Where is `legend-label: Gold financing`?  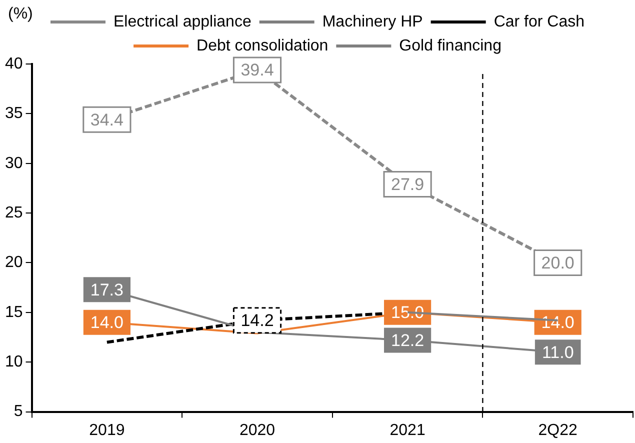
legend-label: Gold financing is located at coordinates (450, 45).